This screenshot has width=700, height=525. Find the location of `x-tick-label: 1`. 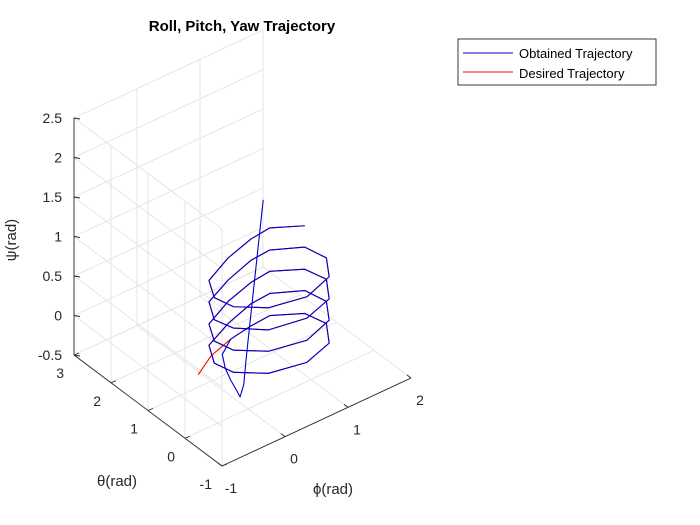

x-tick-label: 1 is located at coordinates (357, 429).